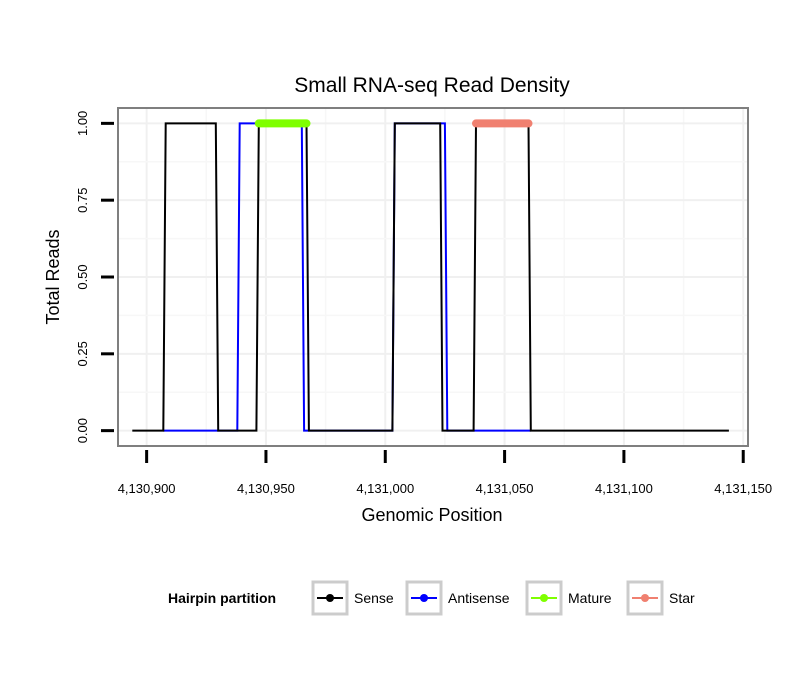 This screenshot has width=810, height=690. What do you see at coordinates (385, 488) in the screenshot?
I see `x-tick-label: 4,131,000` at bounding box center [385, 488].